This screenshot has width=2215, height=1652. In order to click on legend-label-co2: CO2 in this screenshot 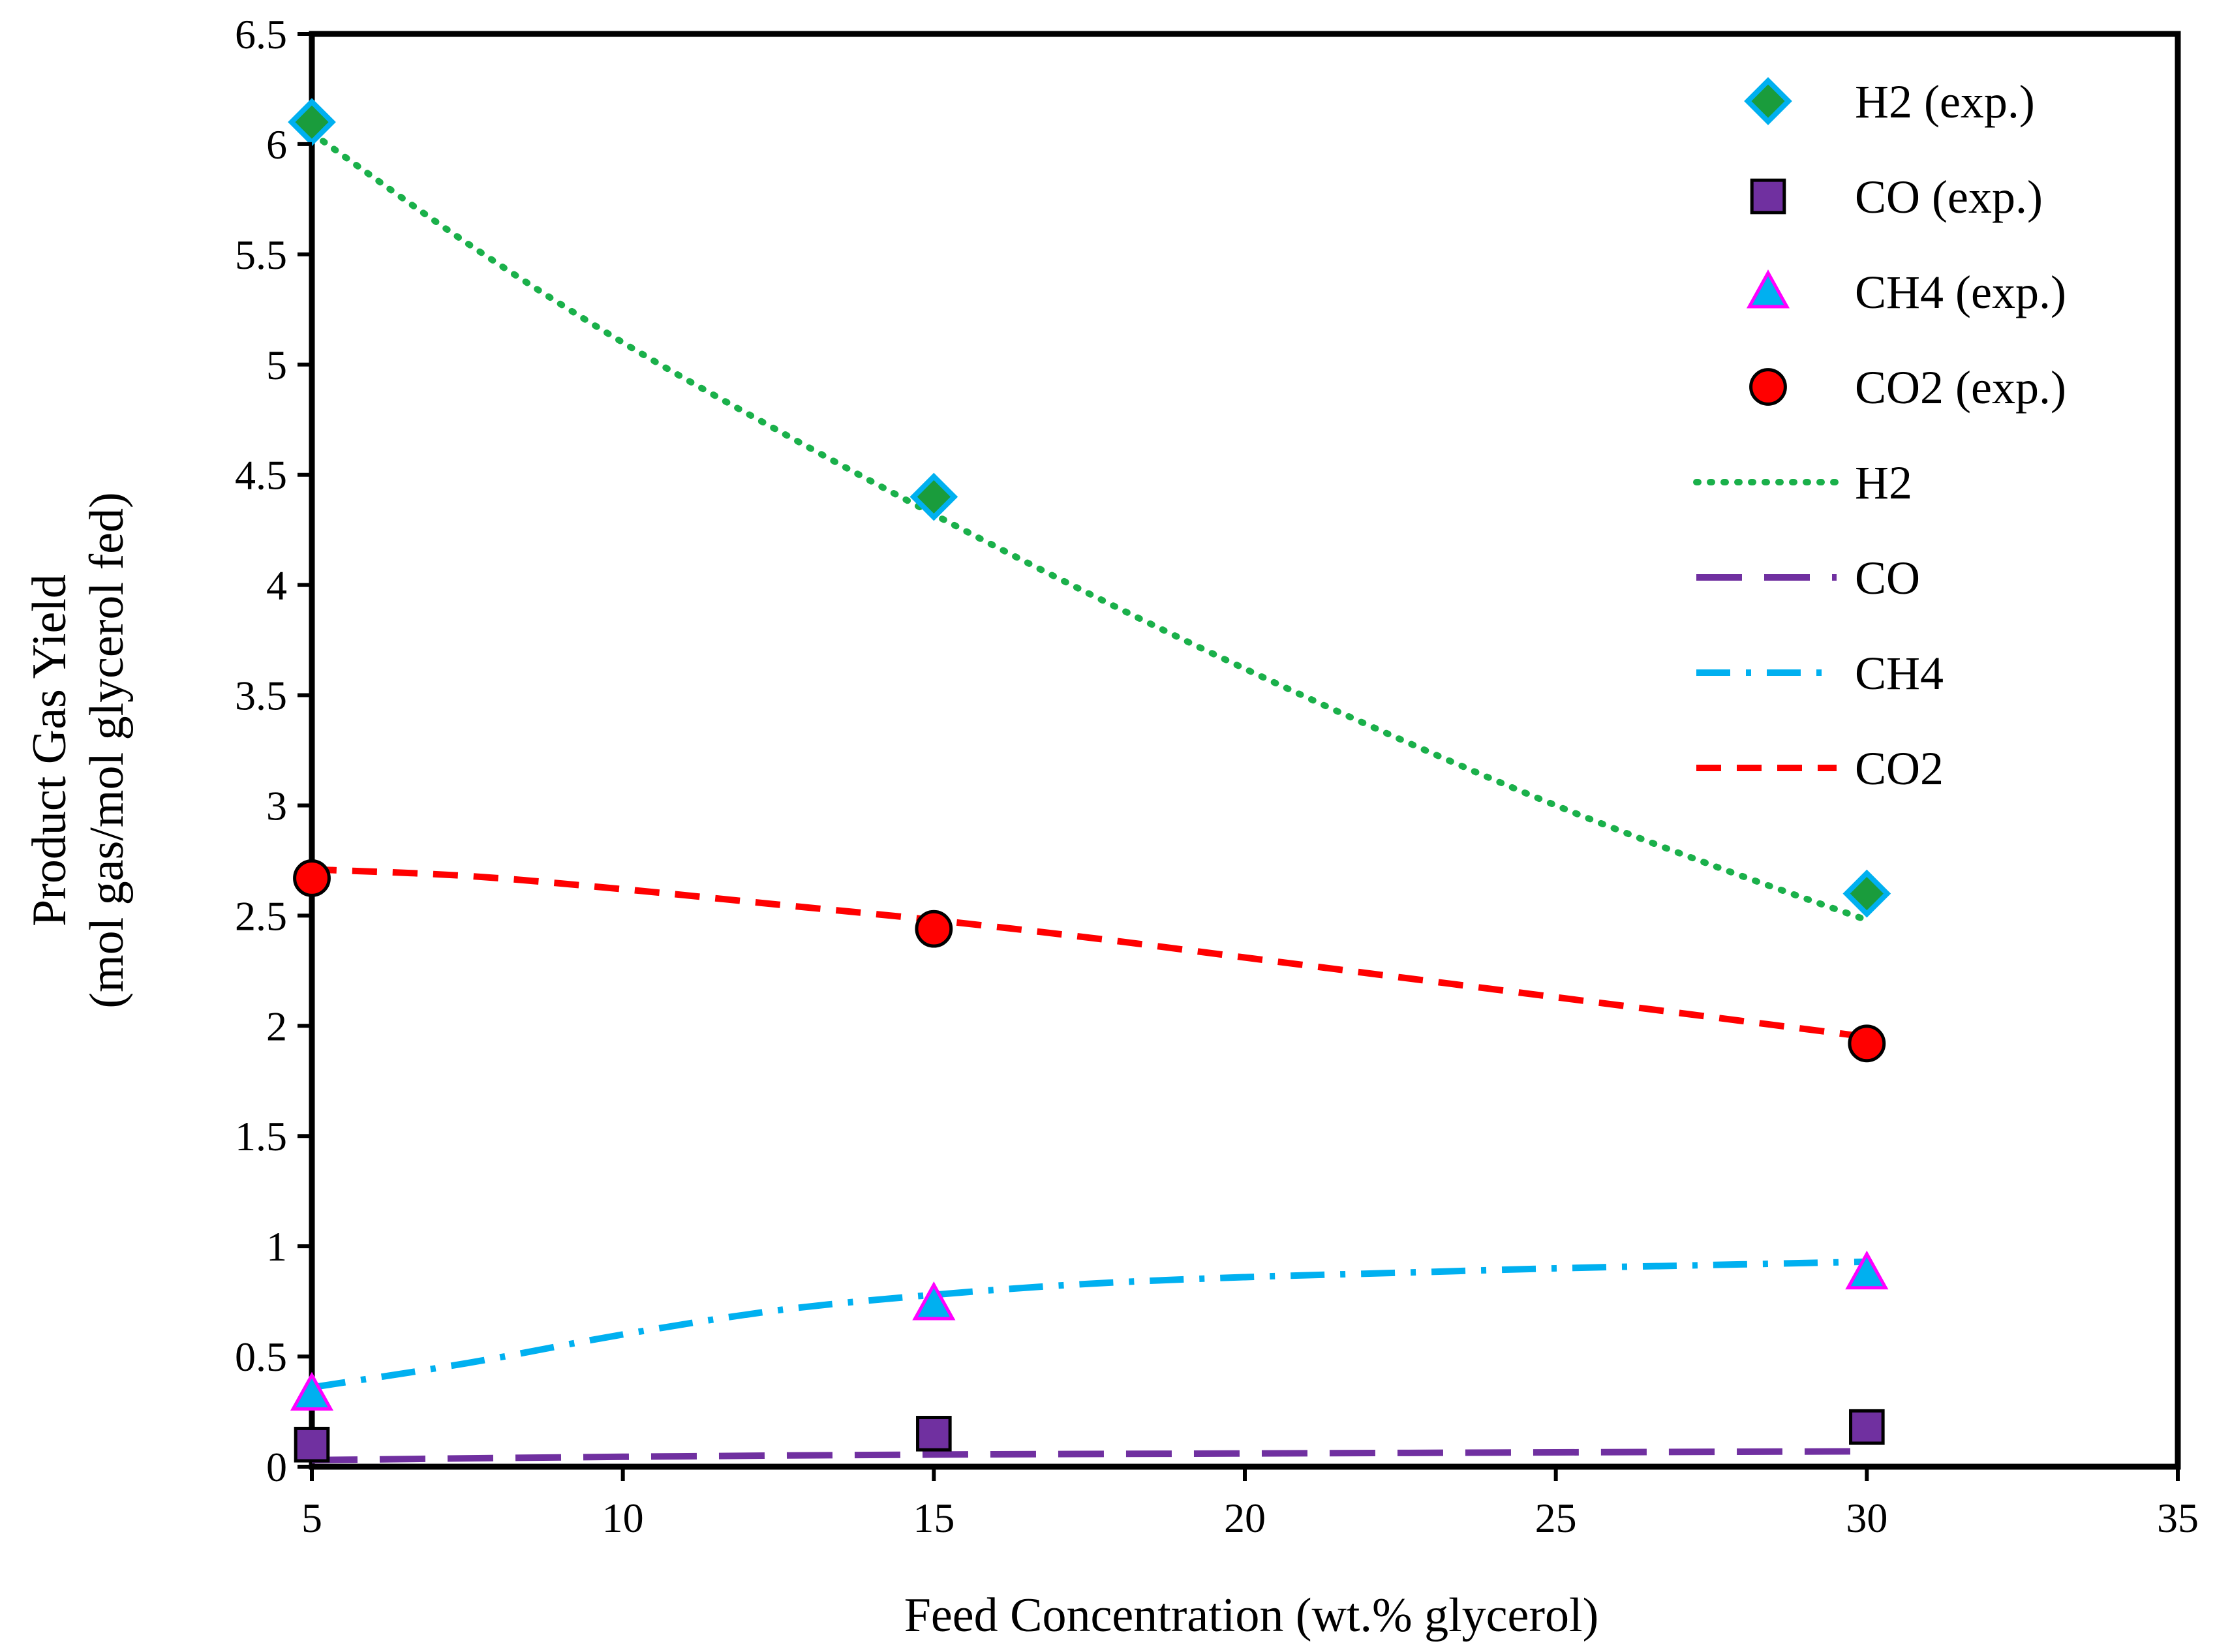, I will do `click(1899, 768)`.